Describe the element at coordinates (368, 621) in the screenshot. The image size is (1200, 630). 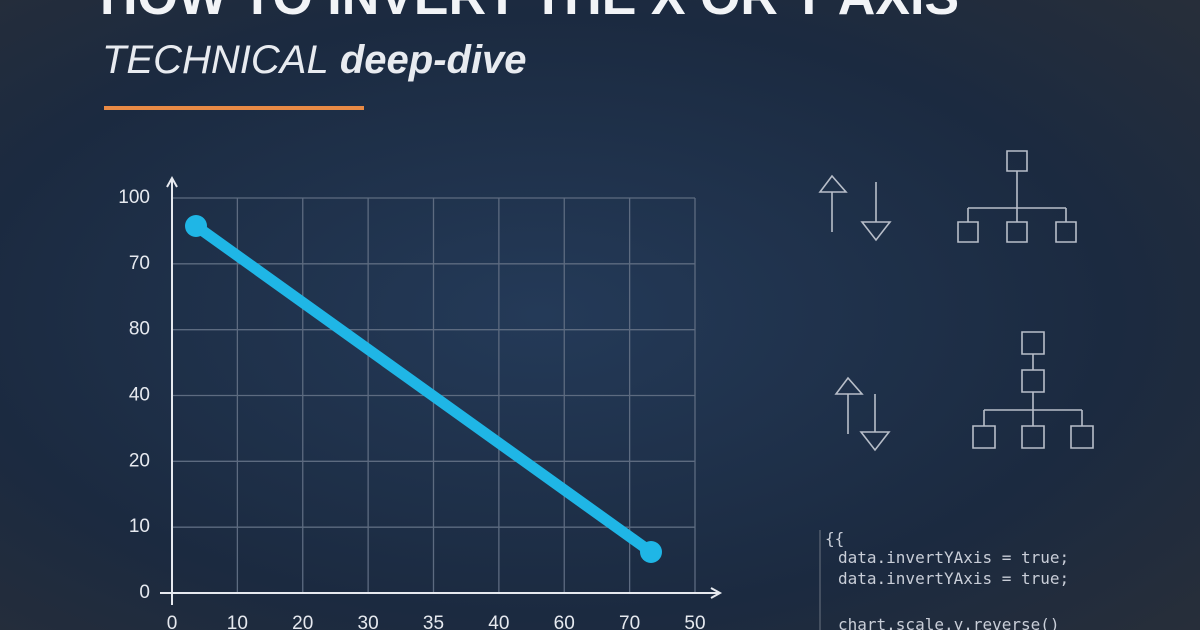
I see `x-tick-label: 30` at that location.